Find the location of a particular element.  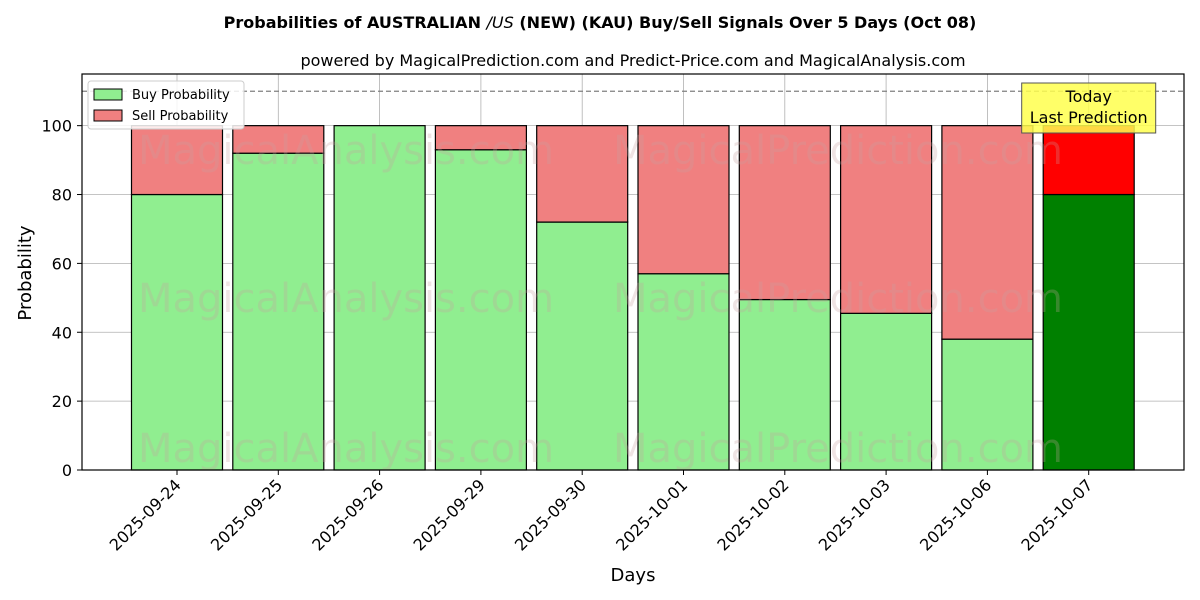

today-annotation-box is located at coordinates (1089, 108).